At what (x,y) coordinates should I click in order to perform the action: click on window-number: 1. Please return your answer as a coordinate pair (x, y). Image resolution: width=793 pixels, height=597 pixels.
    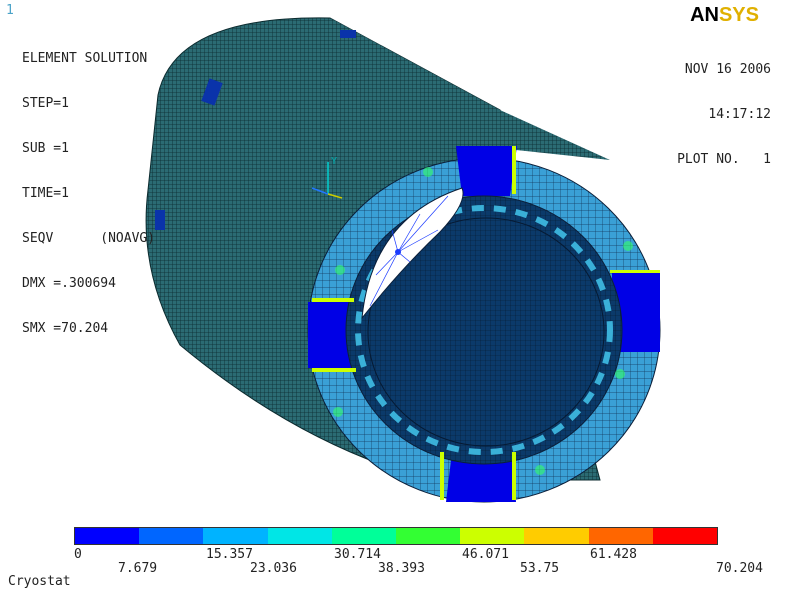
    Looking at the image, I should click on (10, 10).